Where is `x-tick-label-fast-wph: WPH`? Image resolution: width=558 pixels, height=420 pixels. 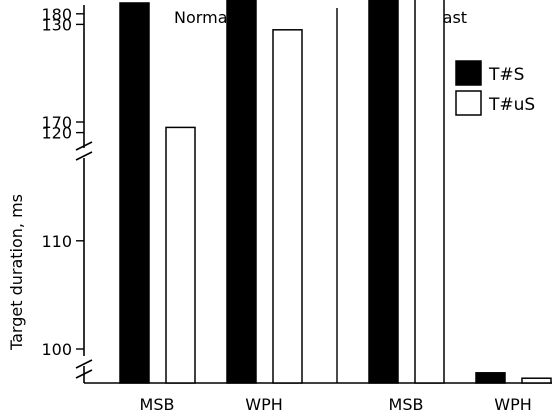
x-tick-label-fast-wph: WPH is located at coordinates (513, 404).